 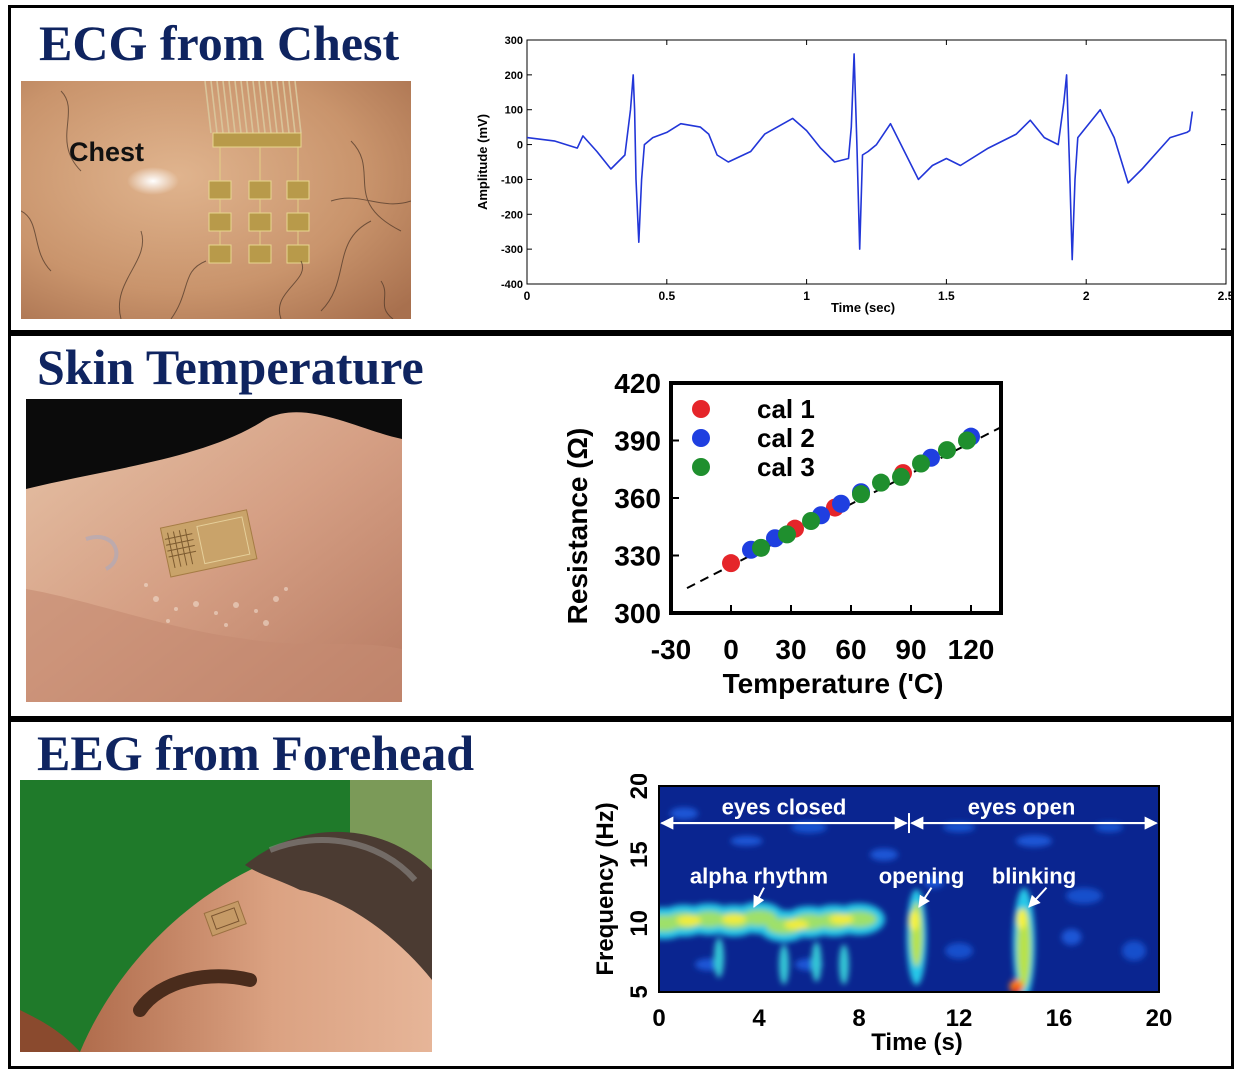 I want to click on ecg-ytick-label: 0, so click(x=520, y=146).